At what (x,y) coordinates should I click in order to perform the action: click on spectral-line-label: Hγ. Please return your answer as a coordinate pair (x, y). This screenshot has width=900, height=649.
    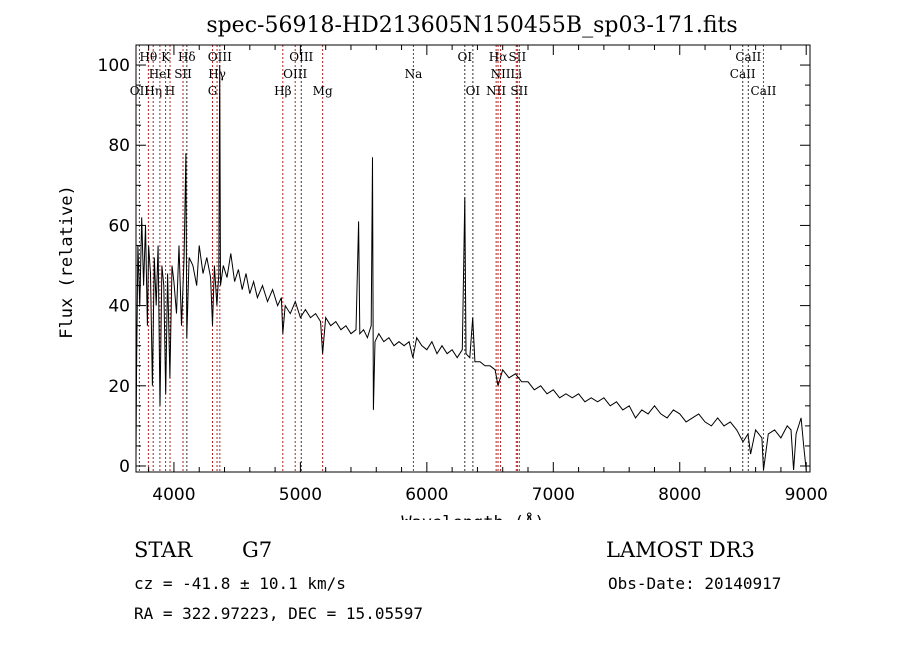
    Looking at the image, I should click on (217, 74).